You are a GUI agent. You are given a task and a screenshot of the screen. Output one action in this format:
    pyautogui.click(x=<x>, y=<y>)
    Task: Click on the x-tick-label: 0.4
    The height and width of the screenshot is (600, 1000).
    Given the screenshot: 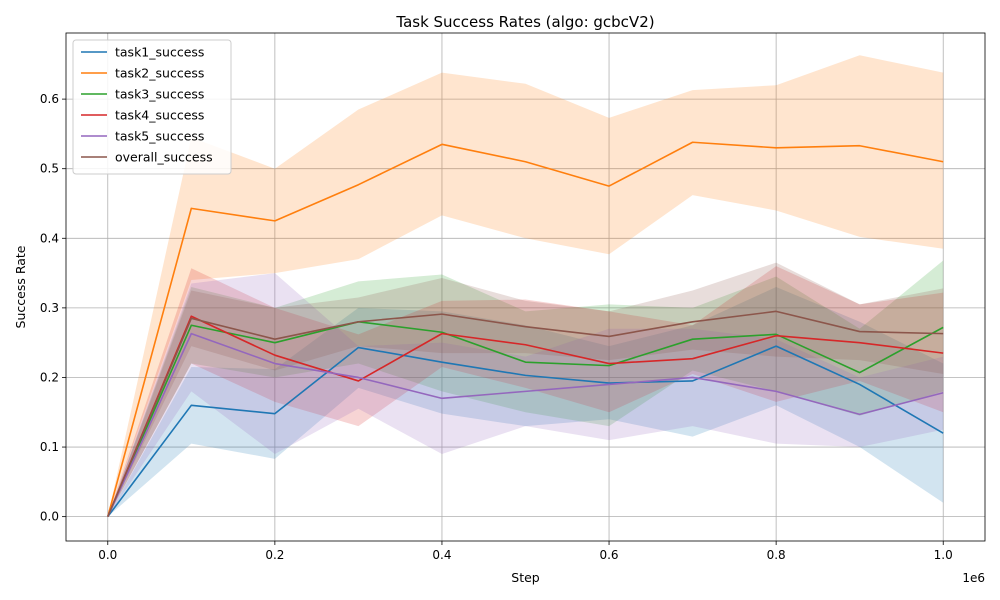 What is the action you would take?
    pyautogui.click(x=441, y=555)
    